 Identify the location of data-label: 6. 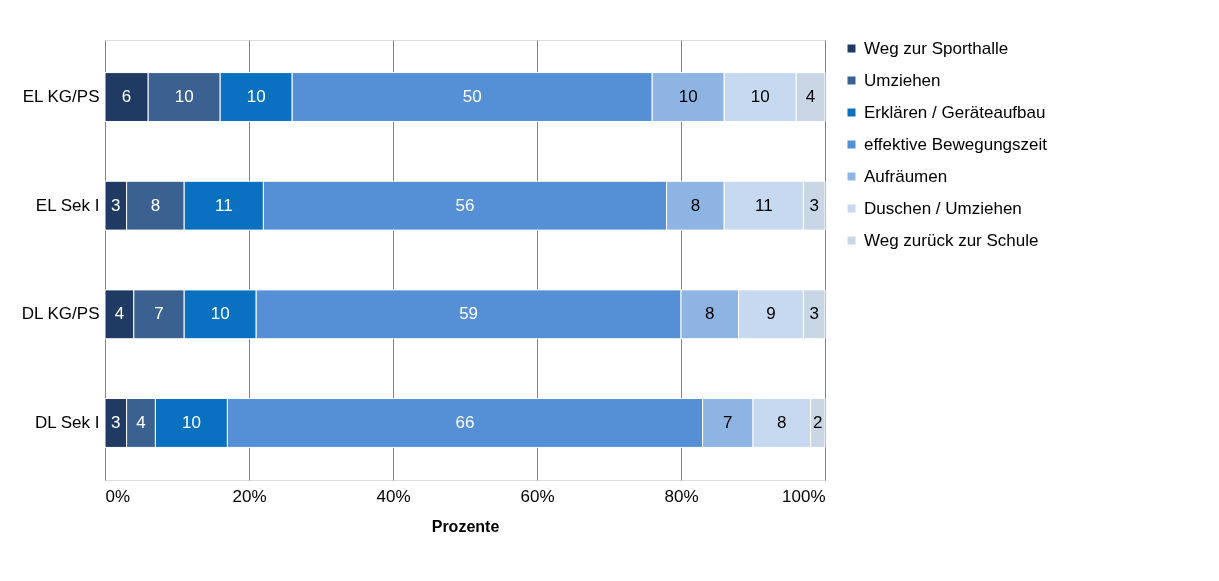
(126, 97).